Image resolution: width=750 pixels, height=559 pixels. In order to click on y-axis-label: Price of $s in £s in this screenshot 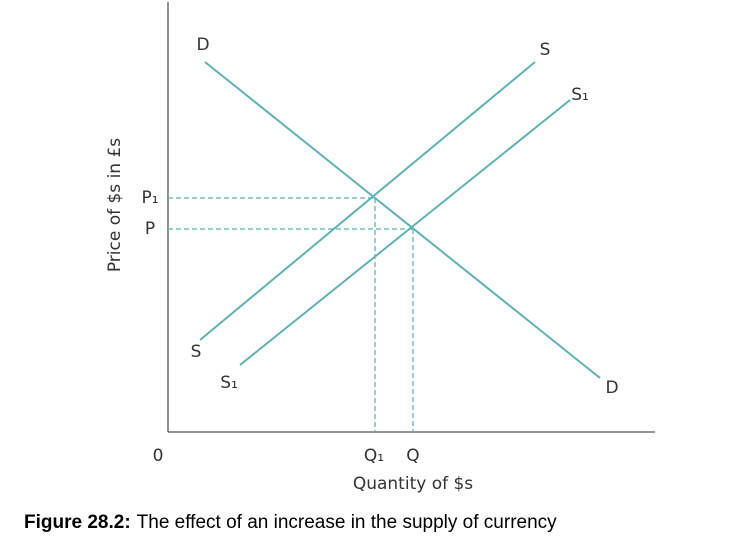, I will do `click(115, 205)`.